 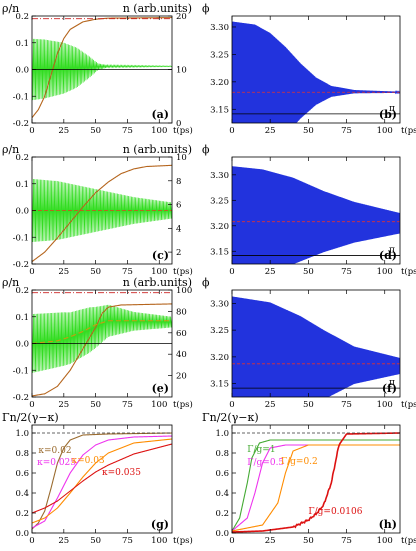 What do you see at coordinates (63, 405) in the screenshot?
I see `x-tick-label-e-1: 25` at bounding box center [63, 405].